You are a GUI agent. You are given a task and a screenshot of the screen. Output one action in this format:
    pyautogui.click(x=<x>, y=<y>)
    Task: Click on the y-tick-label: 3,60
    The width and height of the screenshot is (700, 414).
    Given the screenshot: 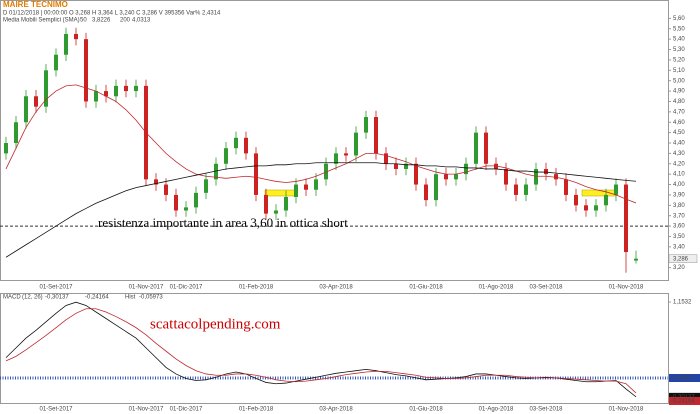 What is the action you would take?
    pyautogui.click(x=679, y=227)
    